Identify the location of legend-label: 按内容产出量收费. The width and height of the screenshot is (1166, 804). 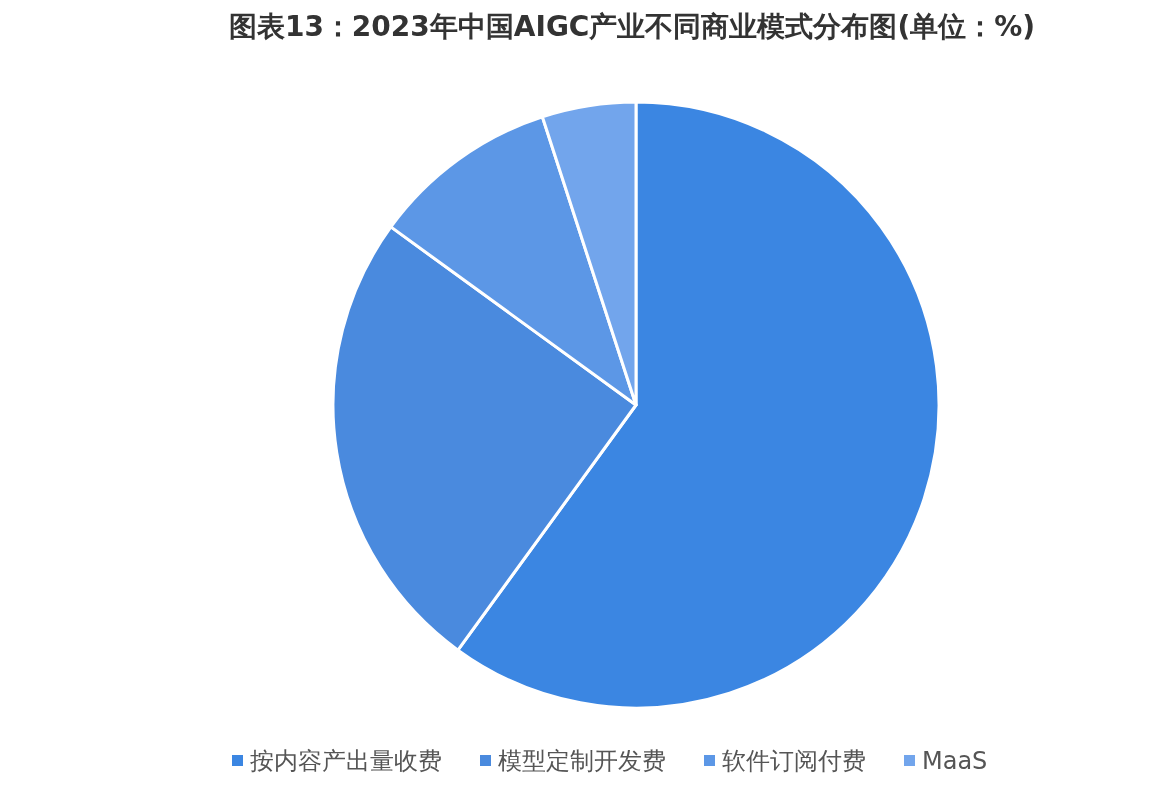
(346, 761).